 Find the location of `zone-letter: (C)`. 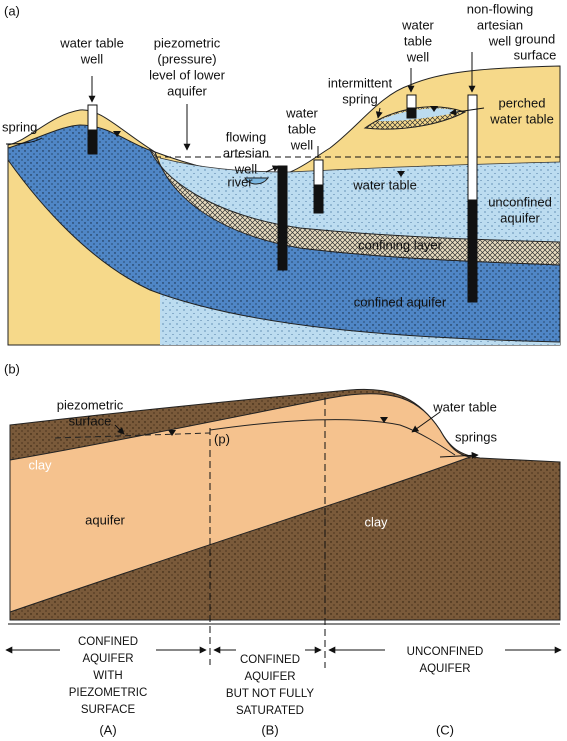

zone-letter: (C) is located at coordinates (445, 729).